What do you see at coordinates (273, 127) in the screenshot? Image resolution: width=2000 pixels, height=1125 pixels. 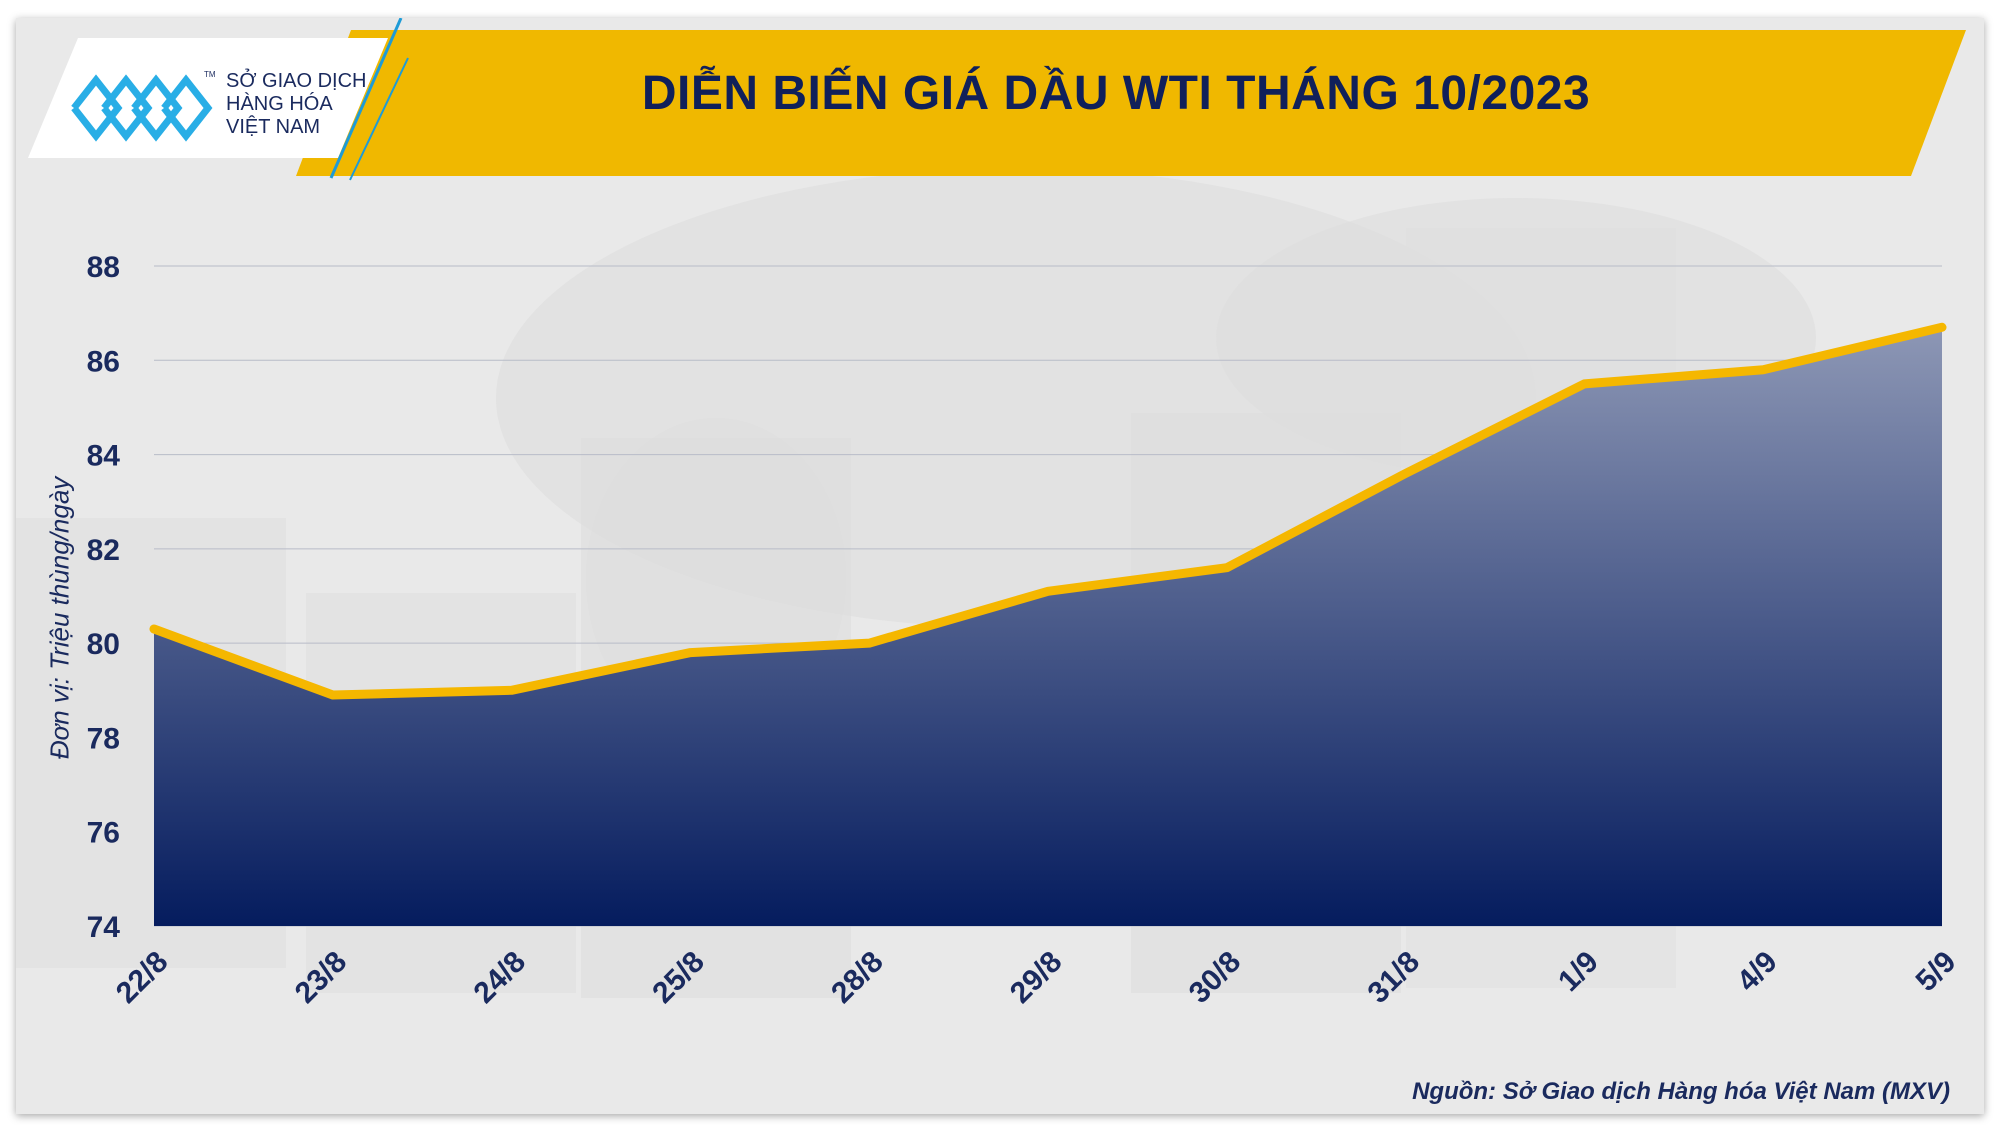 I see `logo-line-3: VIỆT NAM` at bounding box center [273, 127].